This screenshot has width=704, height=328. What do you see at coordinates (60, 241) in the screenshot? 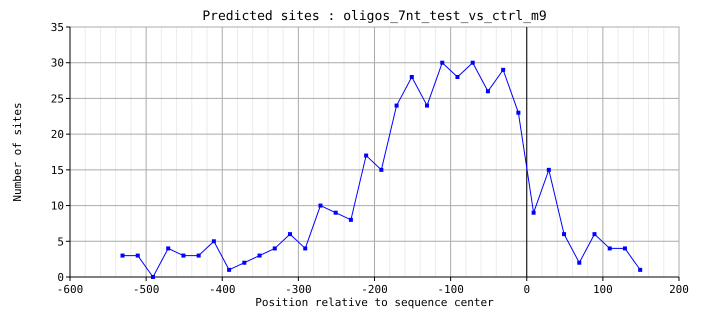
I see `y-tick-label: 5` at bounding box center [60, 241].